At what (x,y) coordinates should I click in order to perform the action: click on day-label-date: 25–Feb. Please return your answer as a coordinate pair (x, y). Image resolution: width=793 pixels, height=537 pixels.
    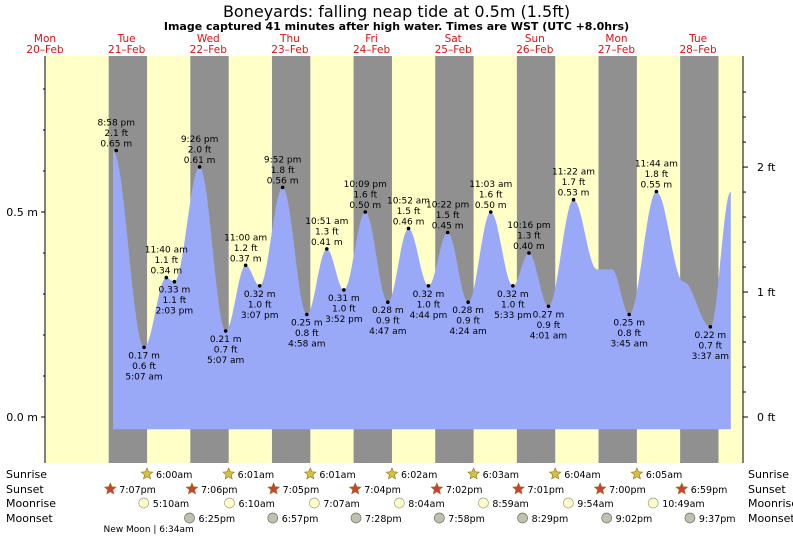
    Looking at the image, I should click on (454, 50).